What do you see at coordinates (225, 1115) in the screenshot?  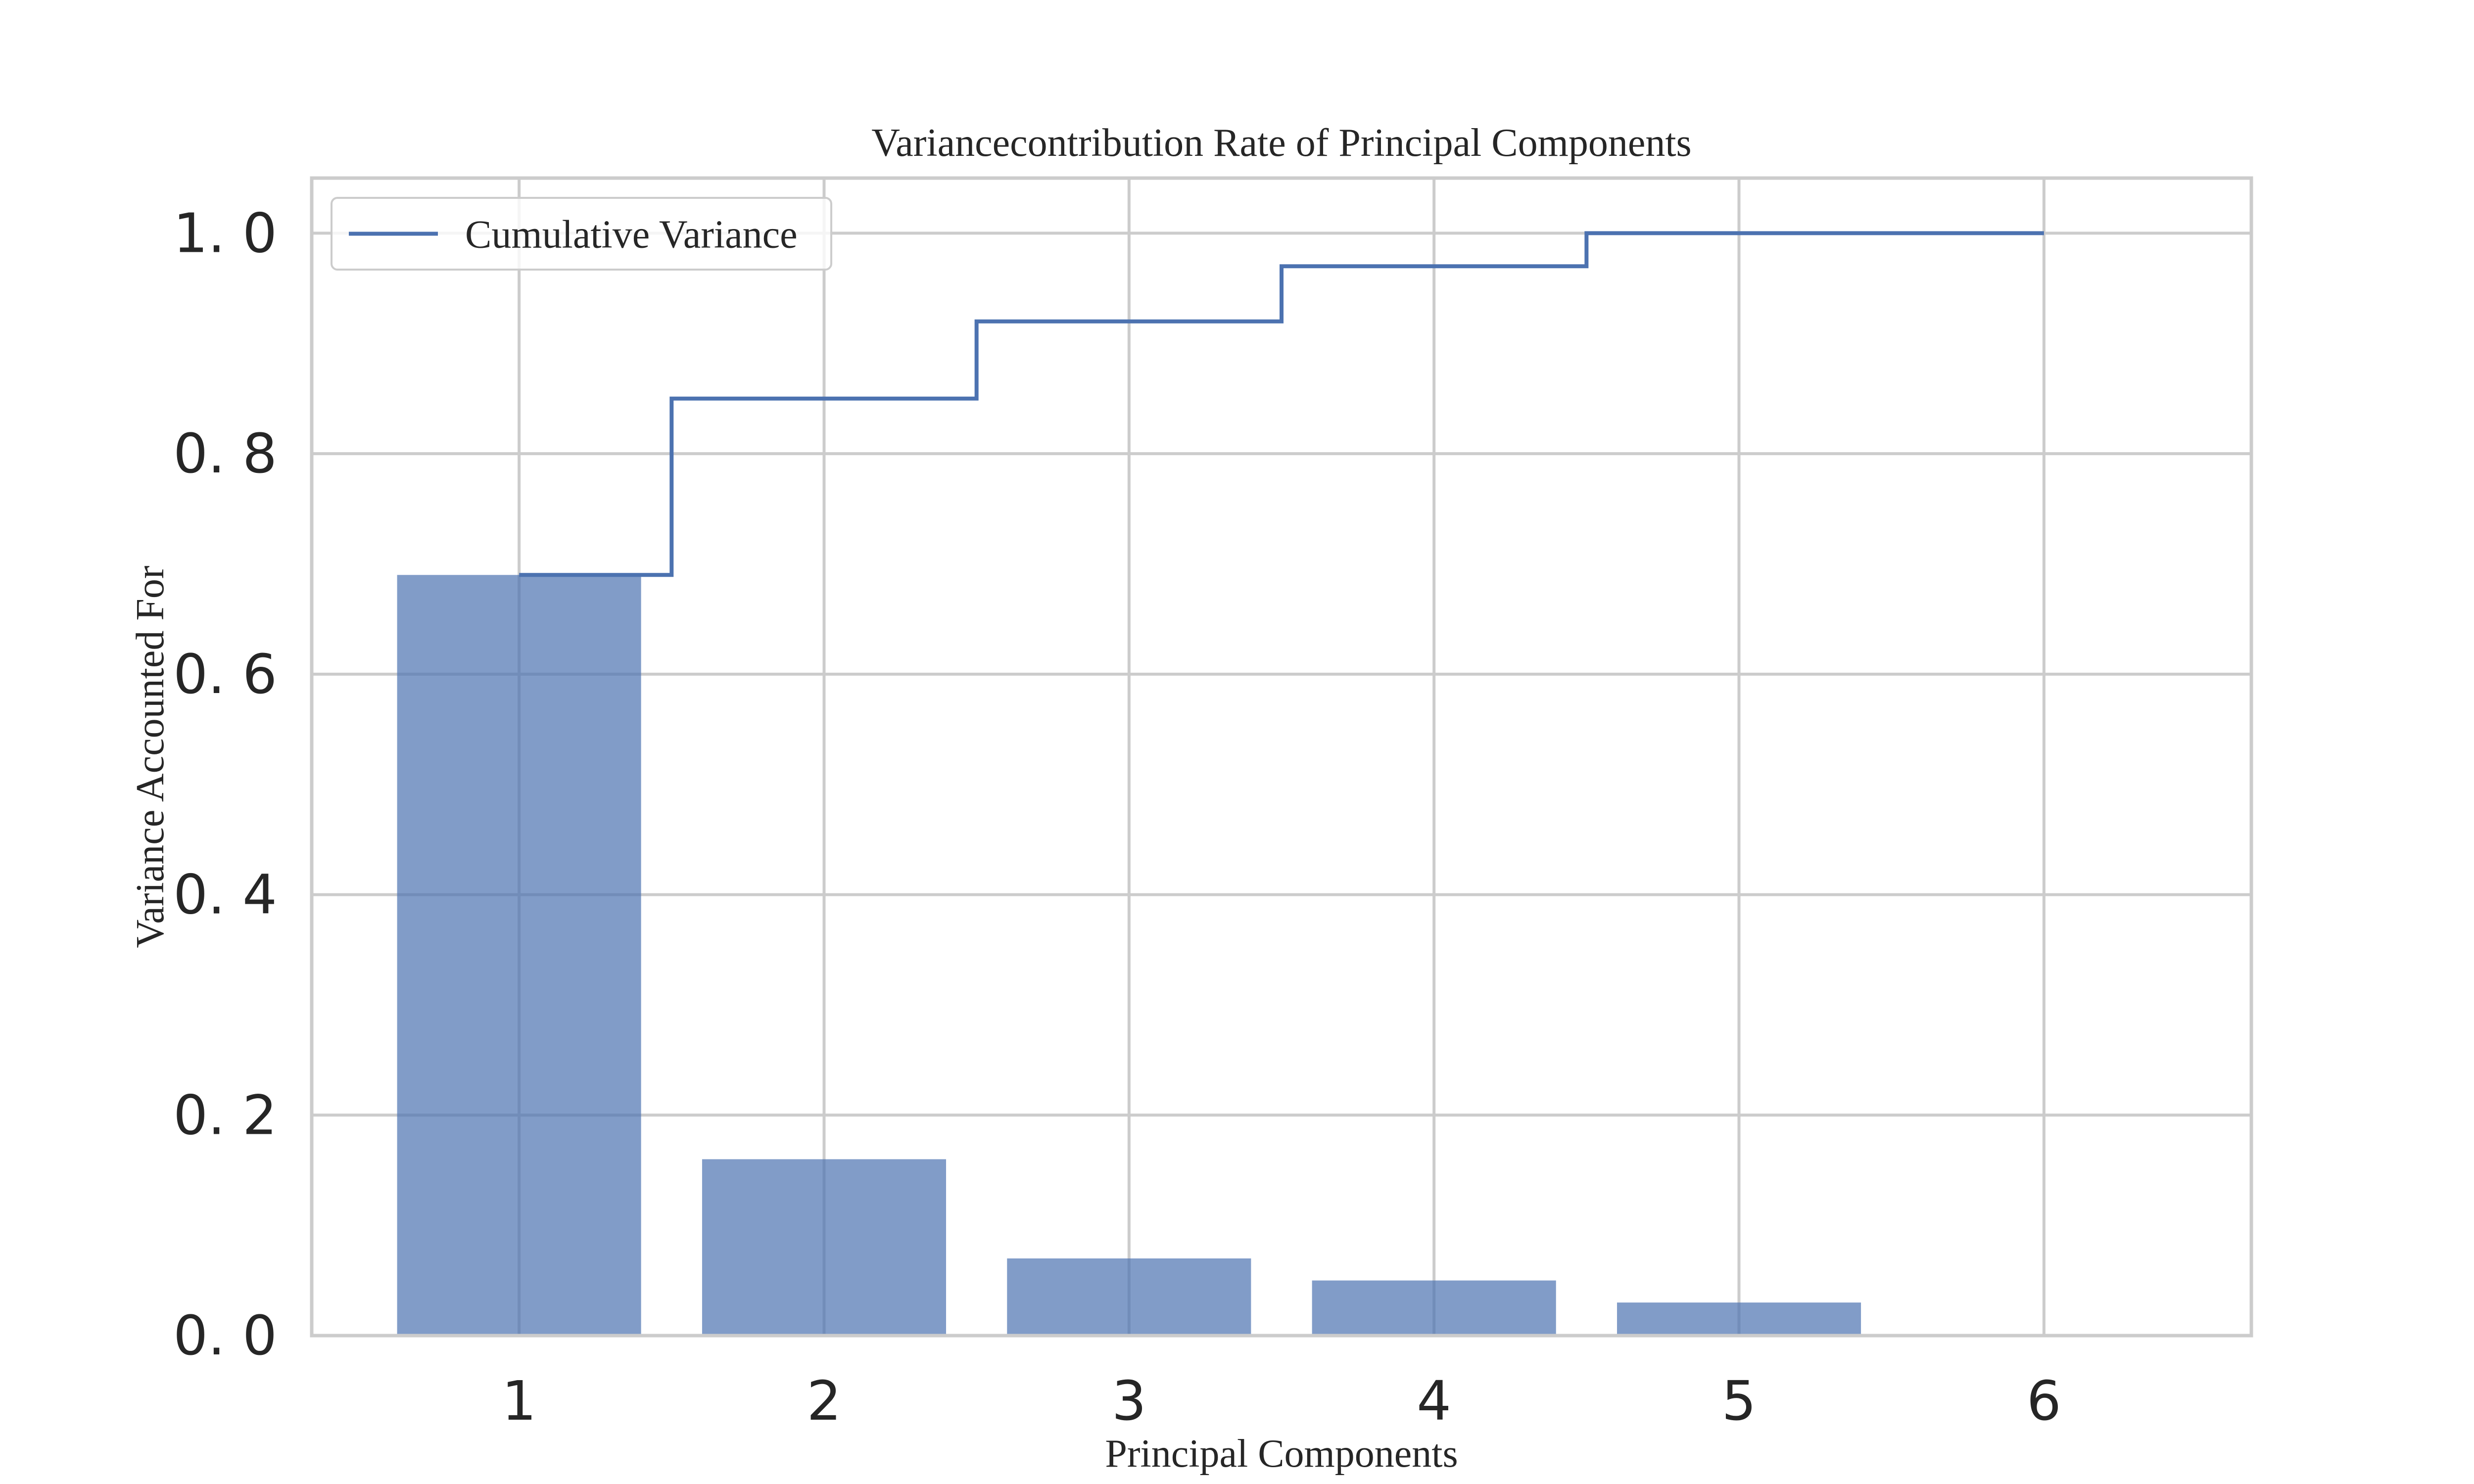 I see `y-tick-label: 0. 2` at bounding box center [225, 1115].